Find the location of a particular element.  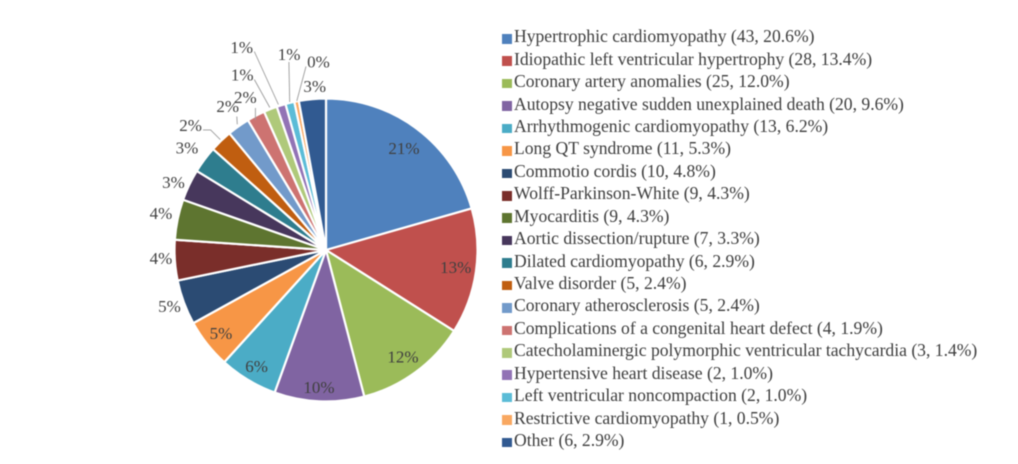

svg-text: 21% is located at coordinates (403, 148).